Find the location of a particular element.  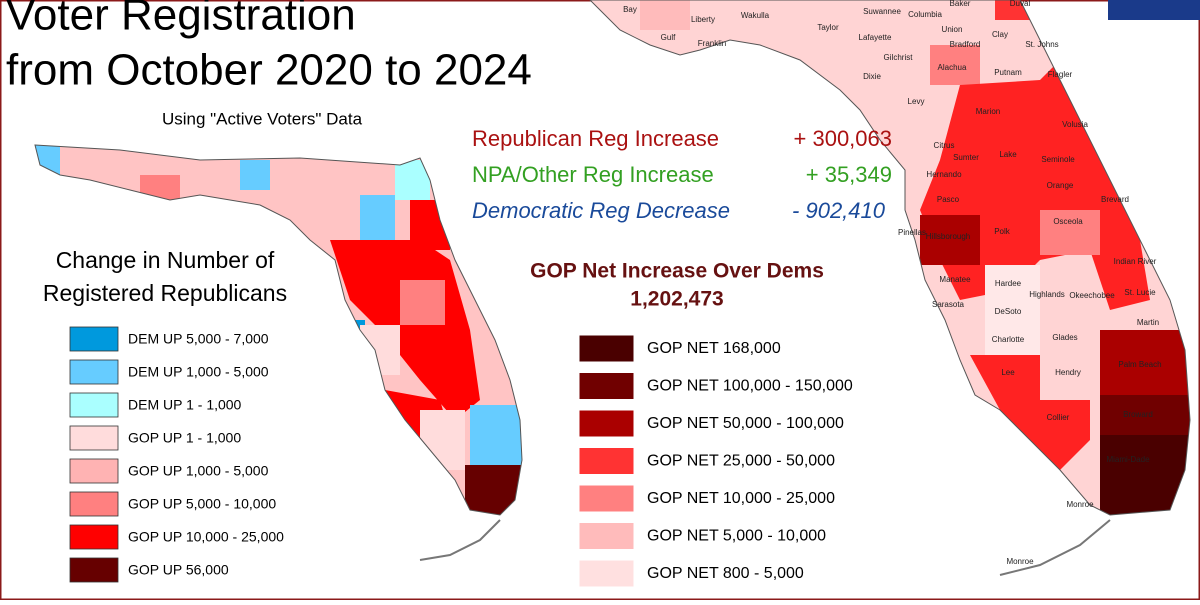

county-label: Broward is located at coordinates (1138, 414).